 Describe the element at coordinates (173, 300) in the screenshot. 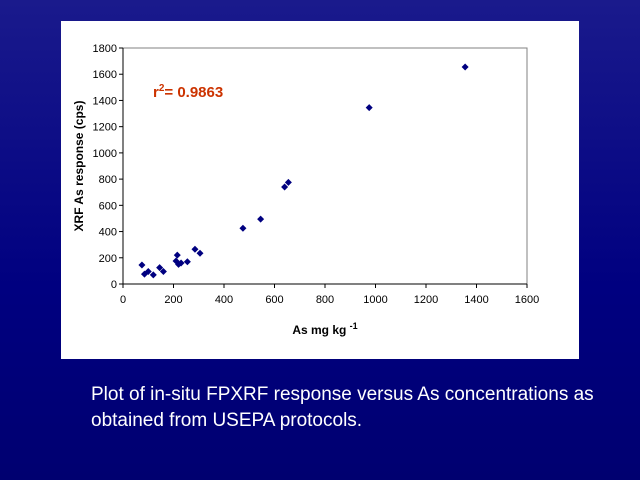

I see `x-tick-label: 200` at that location.